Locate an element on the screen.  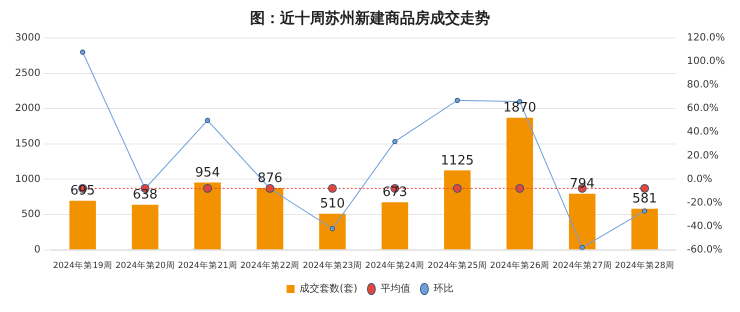
y2-tick-label: 100.0% is located at coordinates (706, 62).